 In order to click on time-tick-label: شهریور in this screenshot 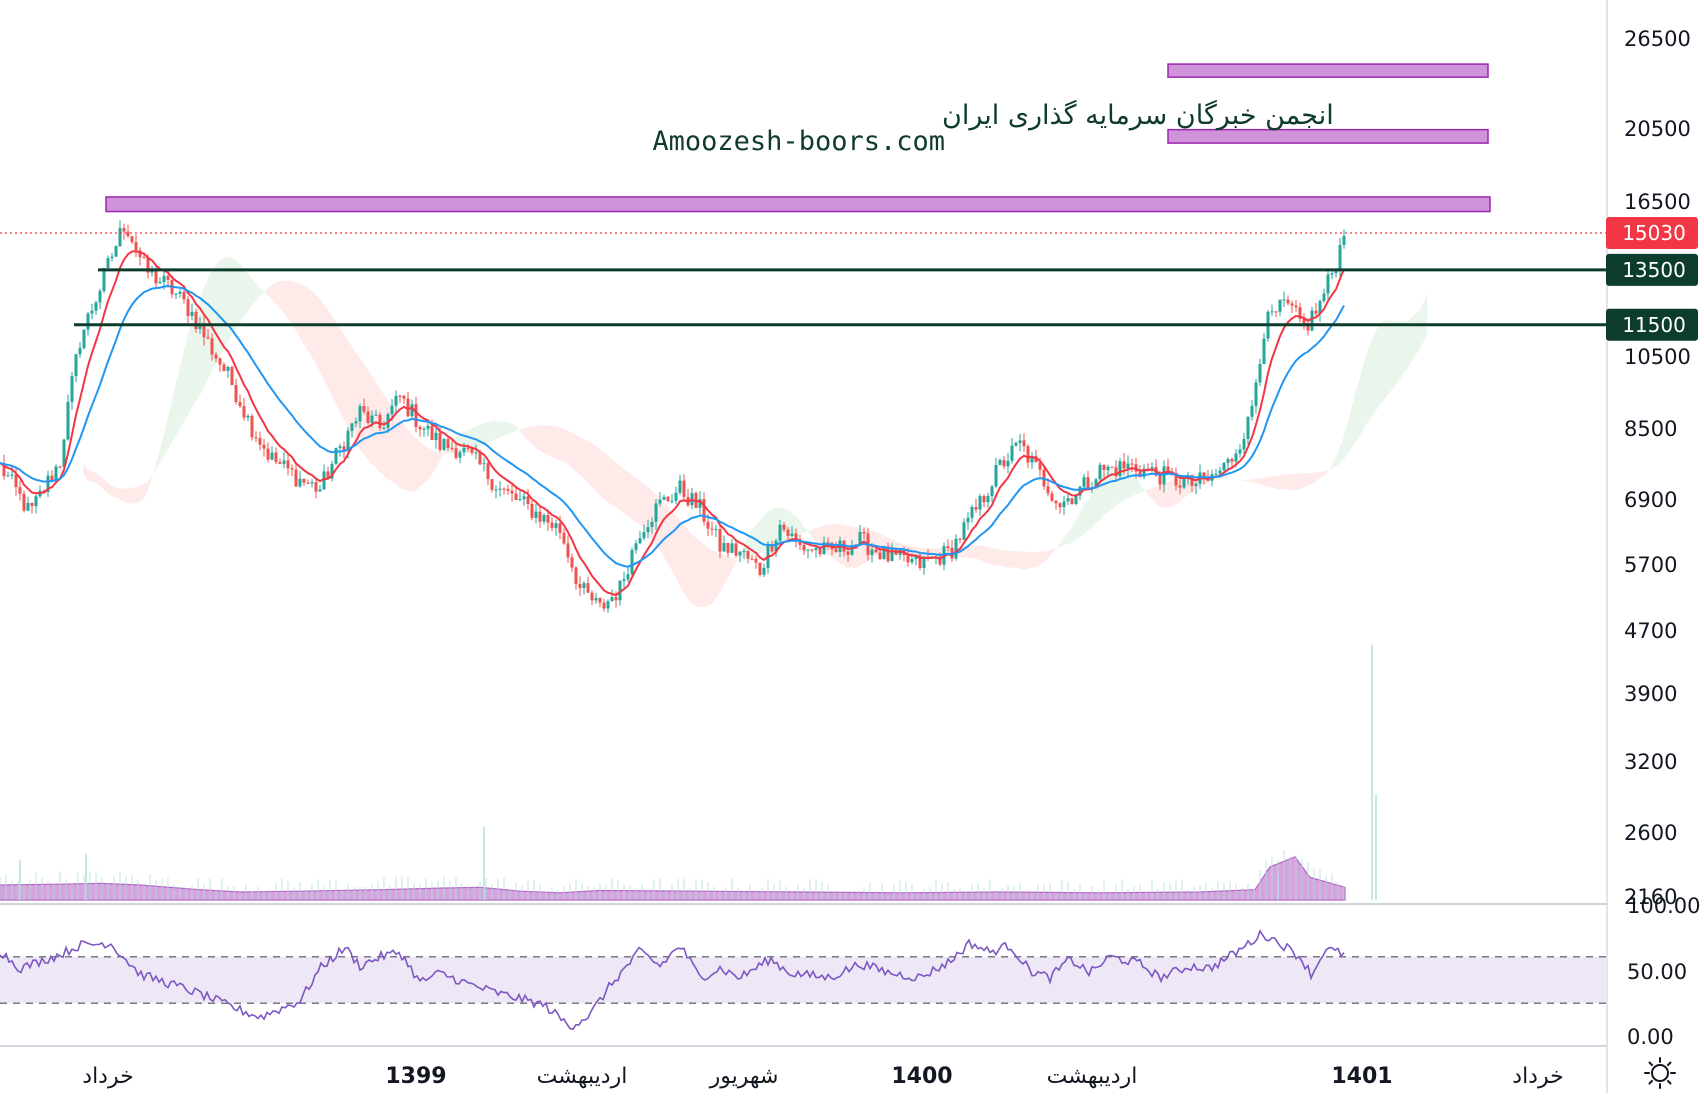, I will do `click(744, 1076)`.